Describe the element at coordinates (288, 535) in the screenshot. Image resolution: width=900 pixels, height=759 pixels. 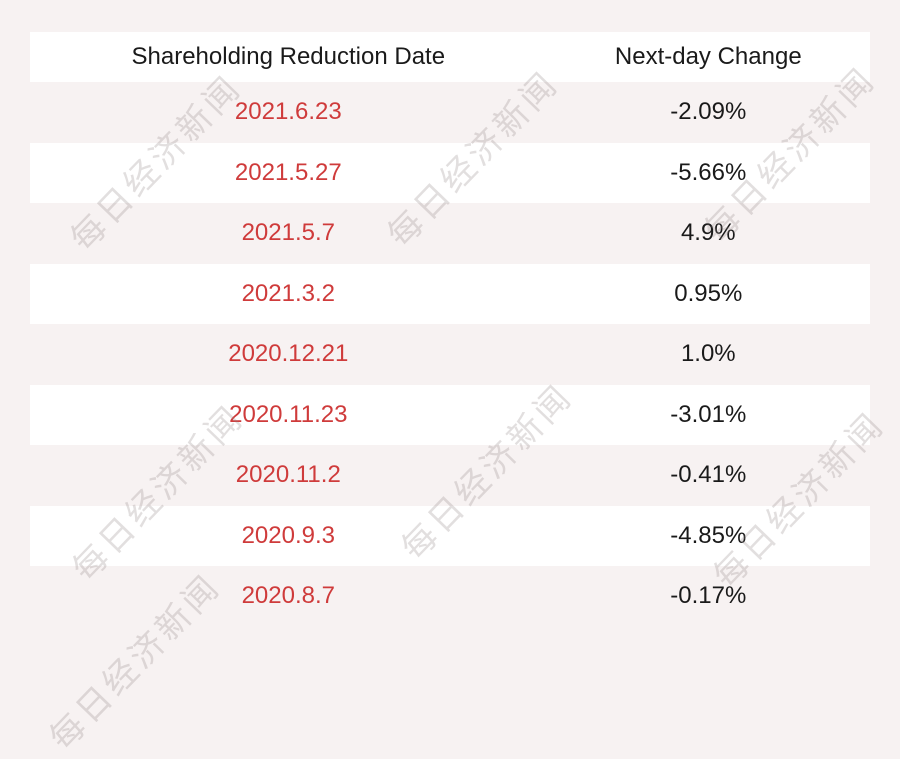
I see `date-cell: 2020.9.3` at that location.